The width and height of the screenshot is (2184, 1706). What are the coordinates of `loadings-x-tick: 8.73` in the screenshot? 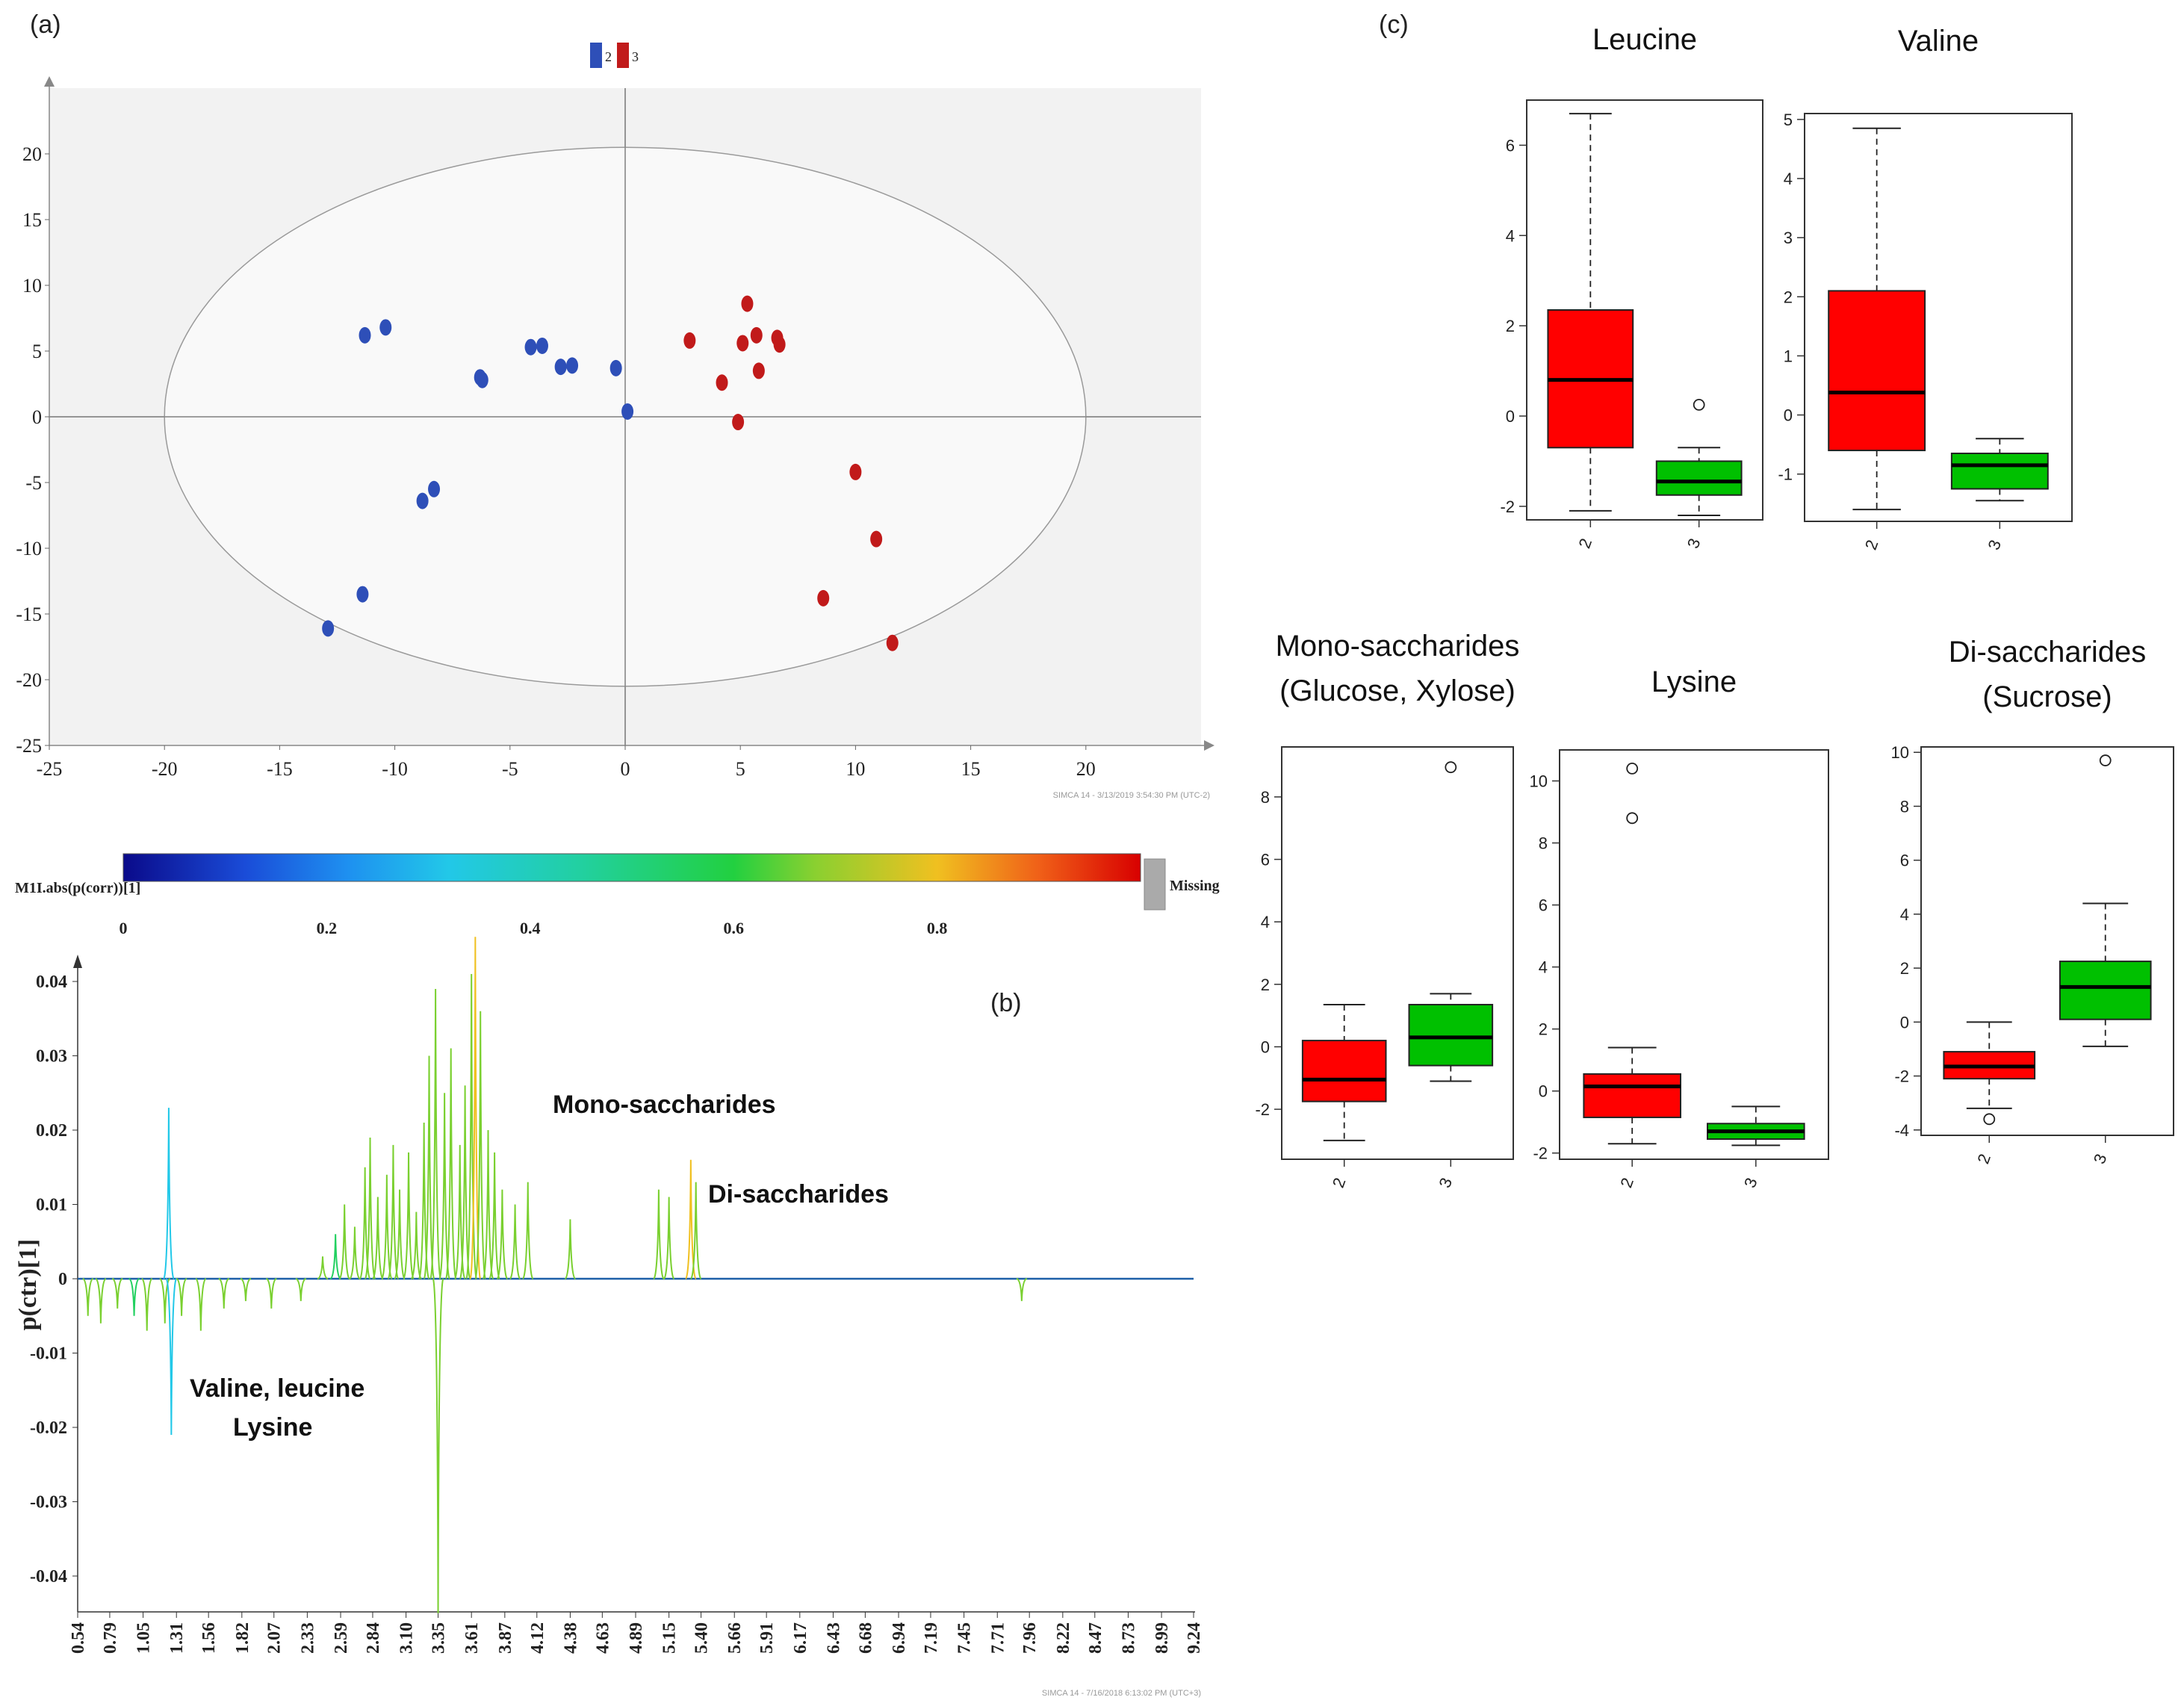 It's located at (1128, 1638).